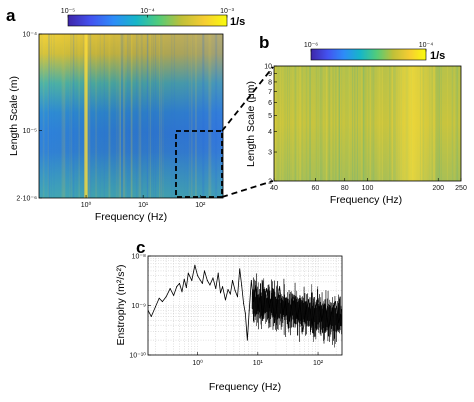 This screenshot has width=474, height=402. What do you see at coordinates (270, 182) in the screenshot?
I see `y-tick-label: 2` at bounding box center [270, 182].